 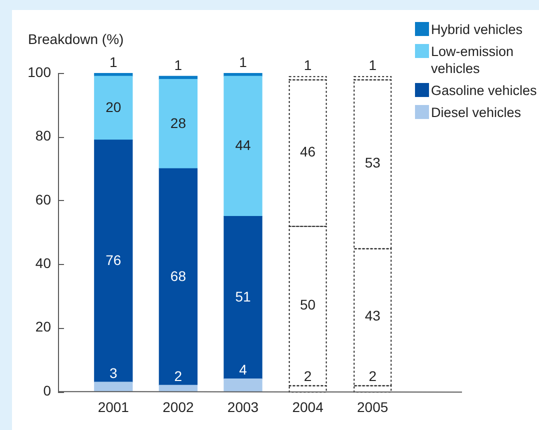 What do you see at coordinates (43, 326) in the screenshot?
I see `y-tick-label: 20` at bounding box center [43, 326].